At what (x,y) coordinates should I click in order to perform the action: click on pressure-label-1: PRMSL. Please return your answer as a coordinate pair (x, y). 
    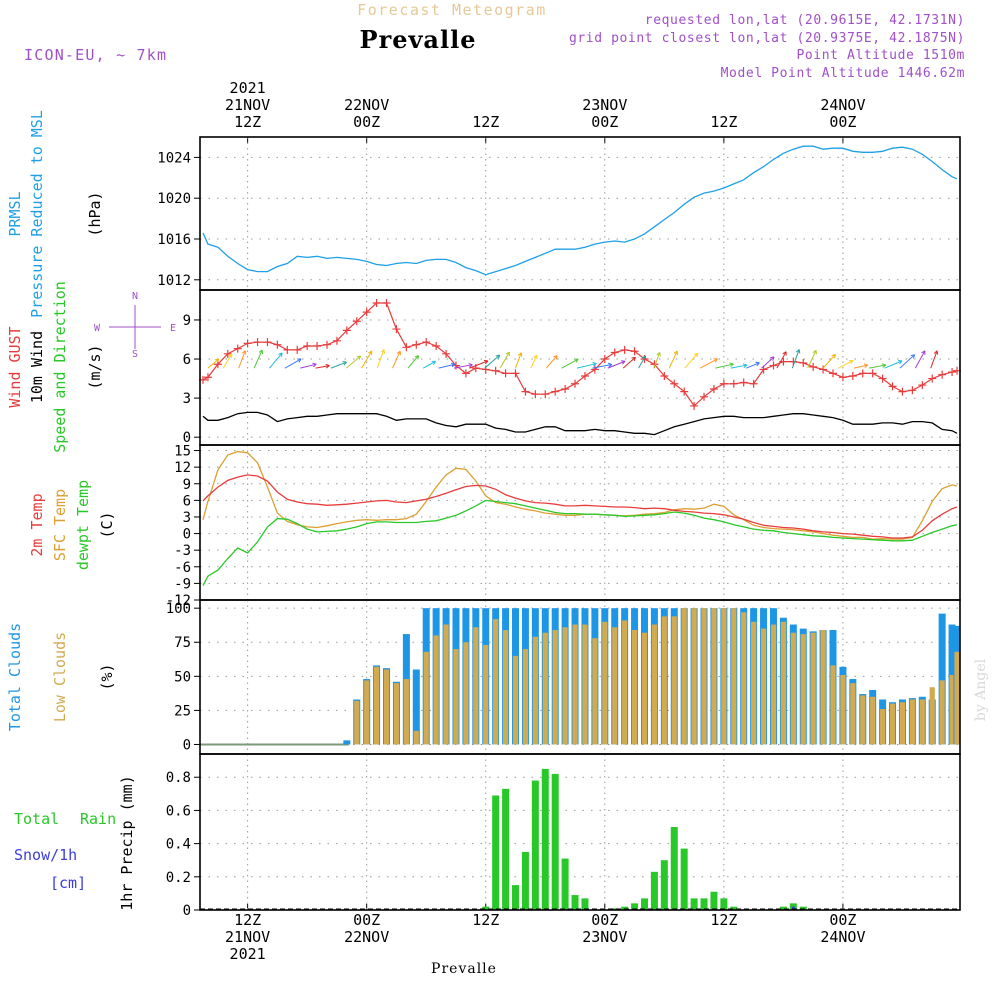
    Looking at the image, I should click on (15, 213).